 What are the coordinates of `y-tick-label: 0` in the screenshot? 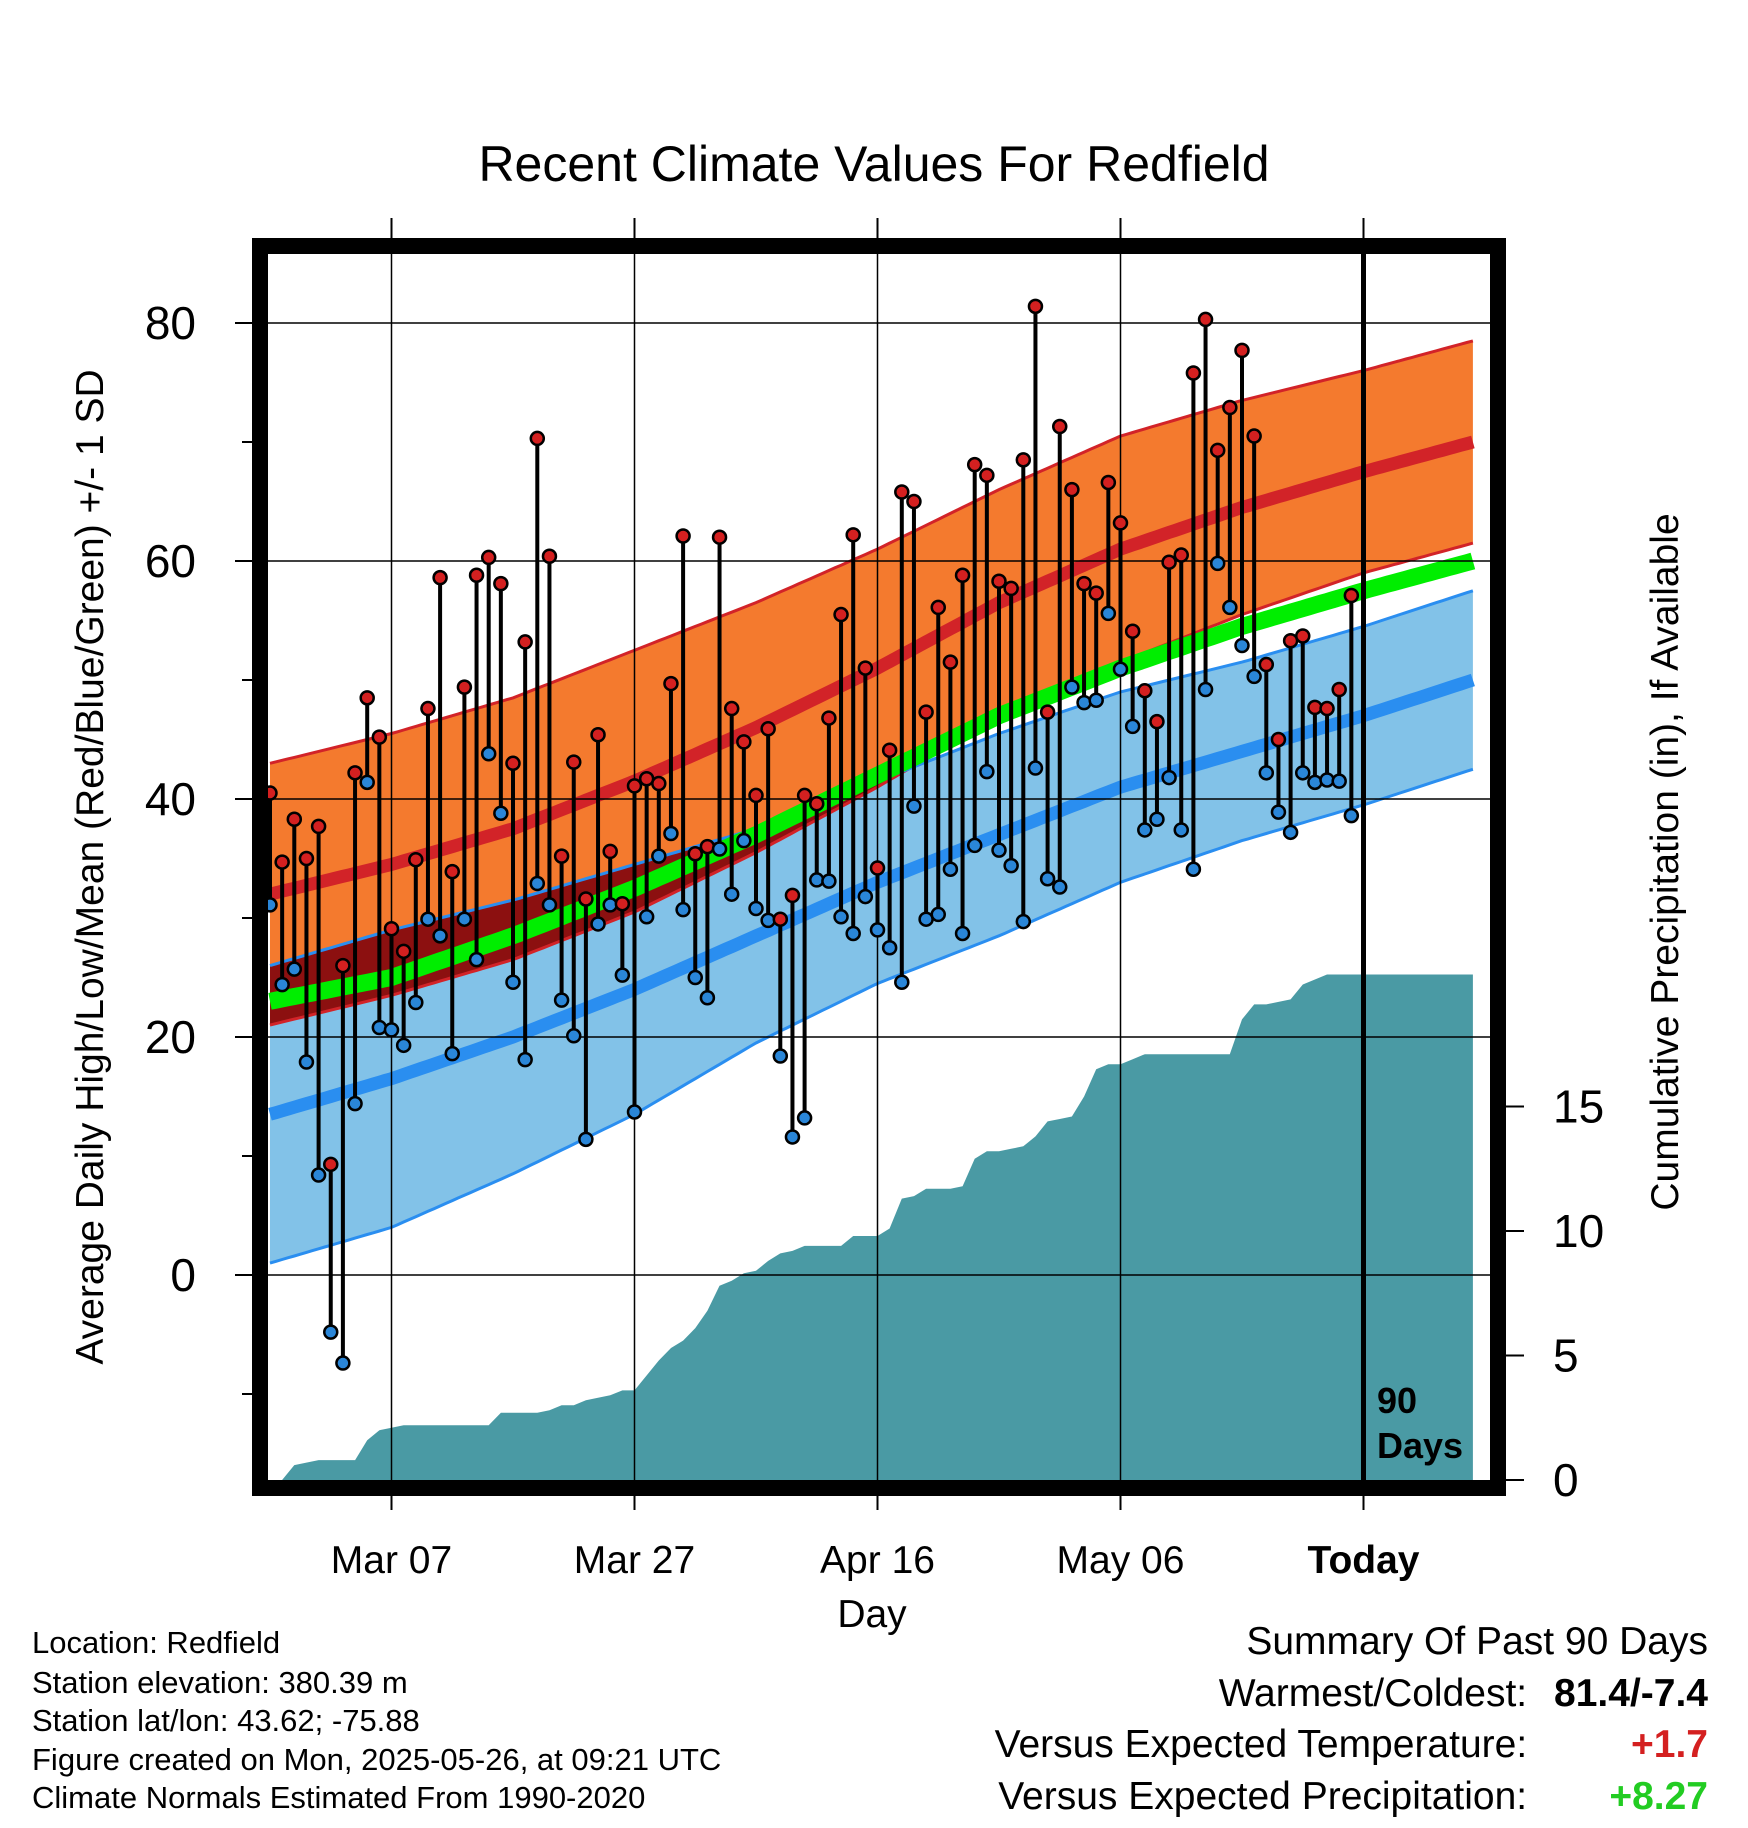 It's located at (183, 1275).